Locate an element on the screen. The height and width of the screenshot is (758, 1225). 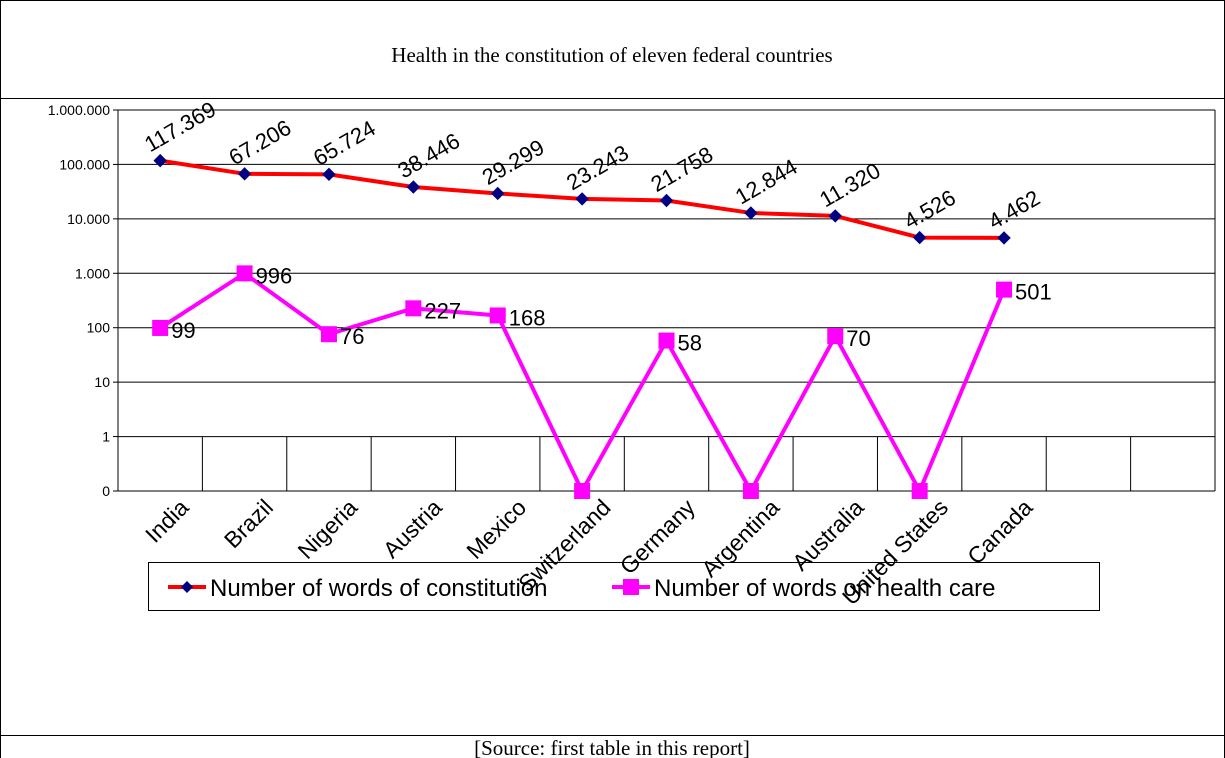
data-label: 65.724 is located at coordinates (344, 142).